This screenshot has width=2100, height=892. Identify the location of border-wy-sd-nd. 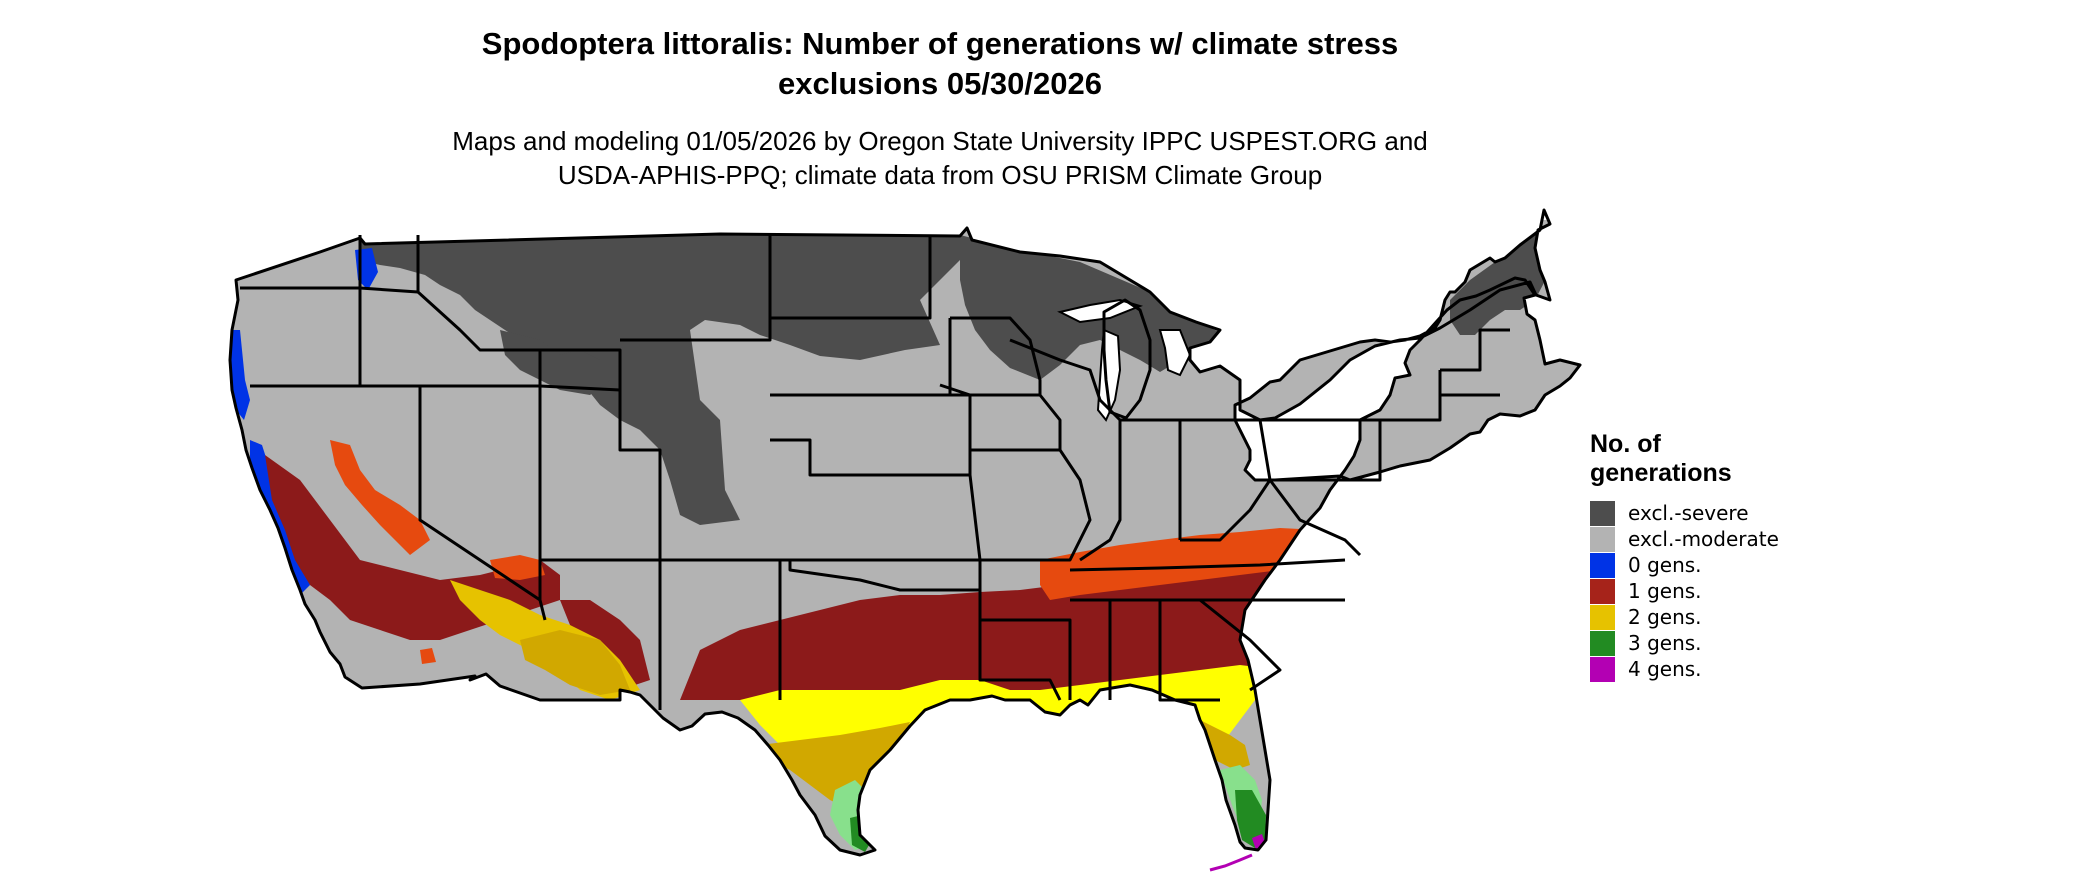
(696, 288).